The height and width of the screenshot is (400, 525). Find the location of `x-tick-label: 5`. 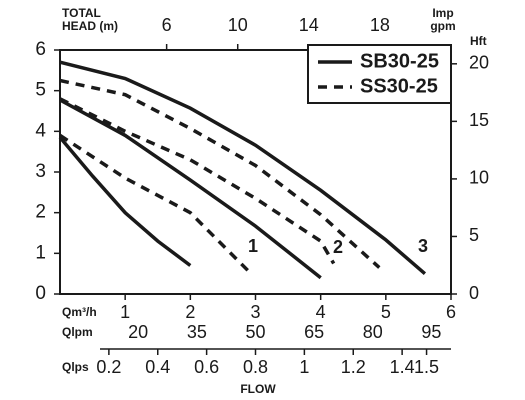

x-tick-label: 5 is located at coordinates (386, 312).